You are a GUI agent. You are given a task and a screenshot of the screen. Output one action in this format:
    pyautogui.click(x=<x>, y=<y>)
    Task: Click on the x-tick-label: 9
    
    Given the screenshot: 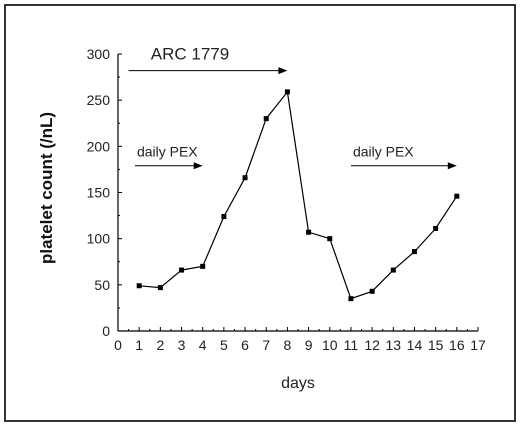 What is the action you would take?
    pyautogui.click(x=309, y=345)
    